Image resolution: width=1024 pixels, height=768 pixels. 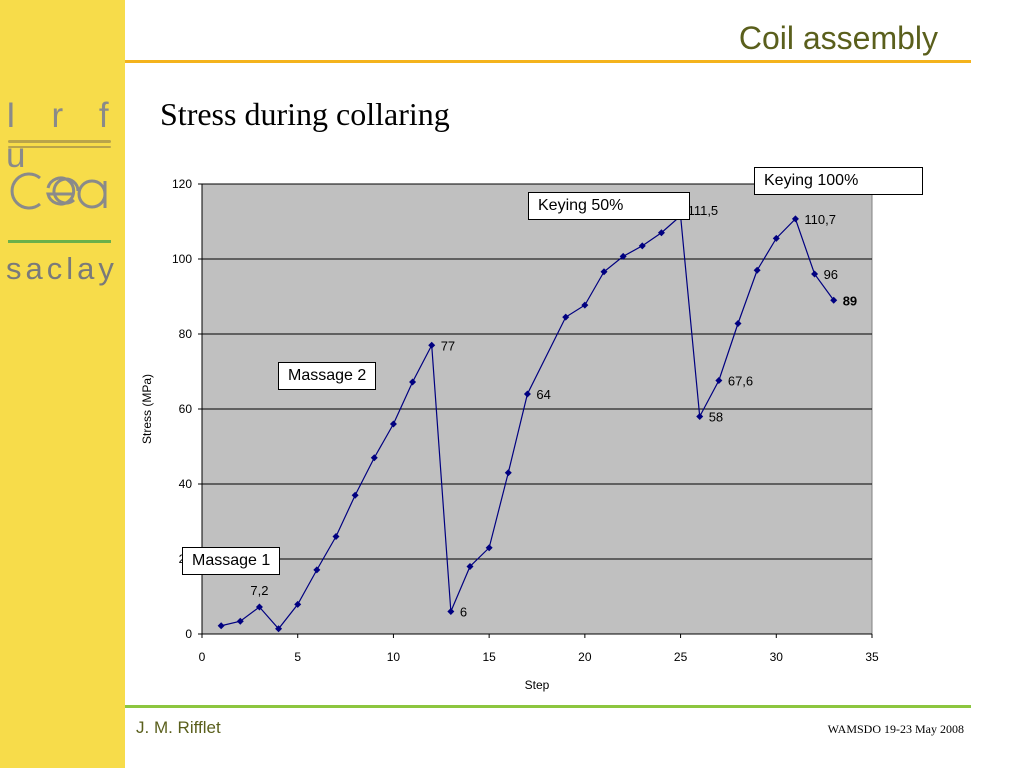 What do you see at coordinates (838, 181) in the screenshot?
I see `callout-keying-100: Keying 100%` at bounding box center [838, 181].